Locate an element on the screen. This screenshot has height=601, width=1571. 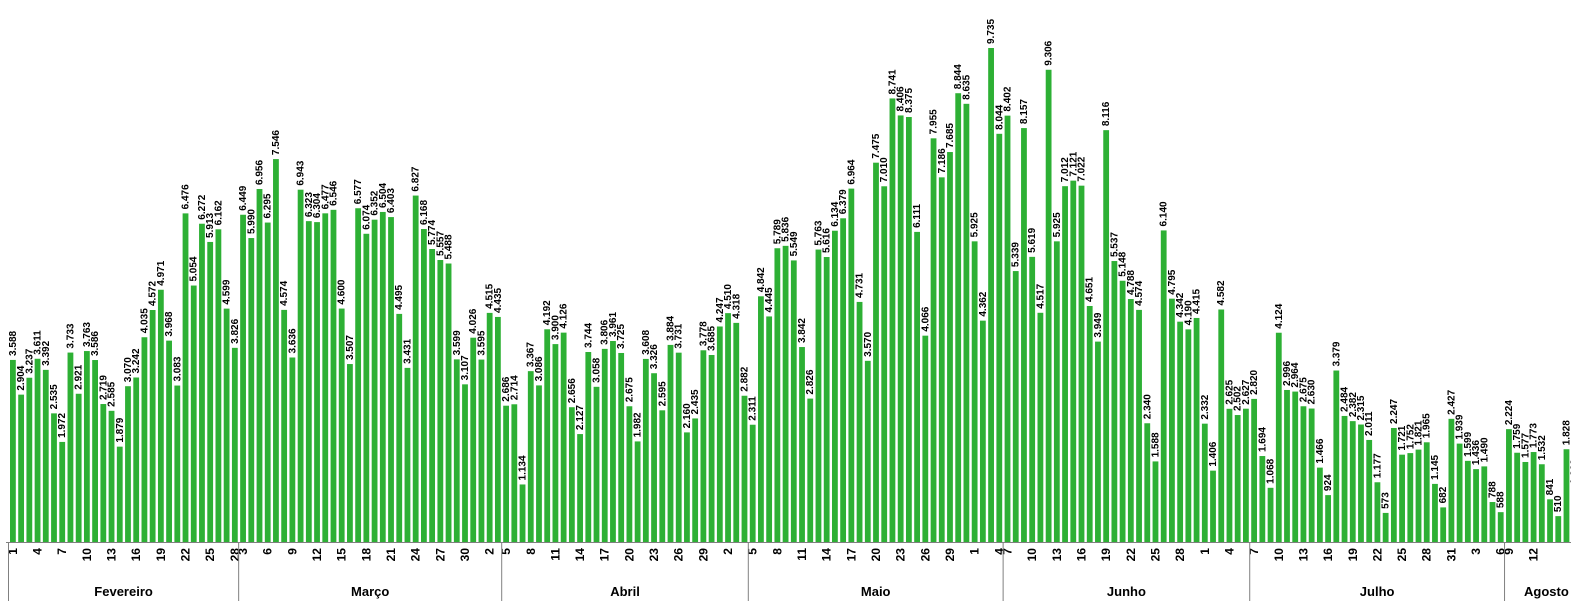
value-label: 5.557 is located at coordinates (440, 243).